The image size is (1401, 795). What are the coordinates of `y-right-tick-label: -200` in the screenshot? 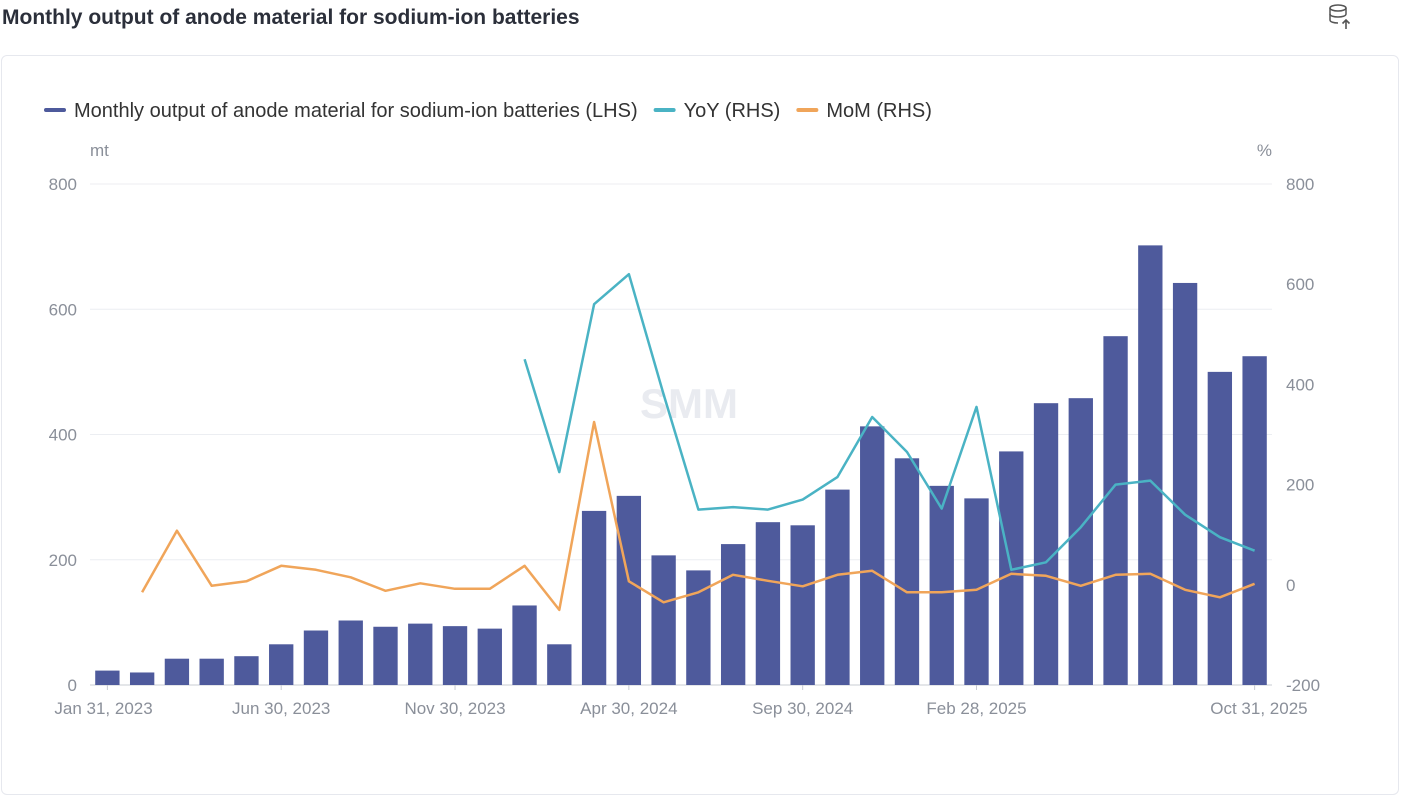 It's located at (1303, 685).